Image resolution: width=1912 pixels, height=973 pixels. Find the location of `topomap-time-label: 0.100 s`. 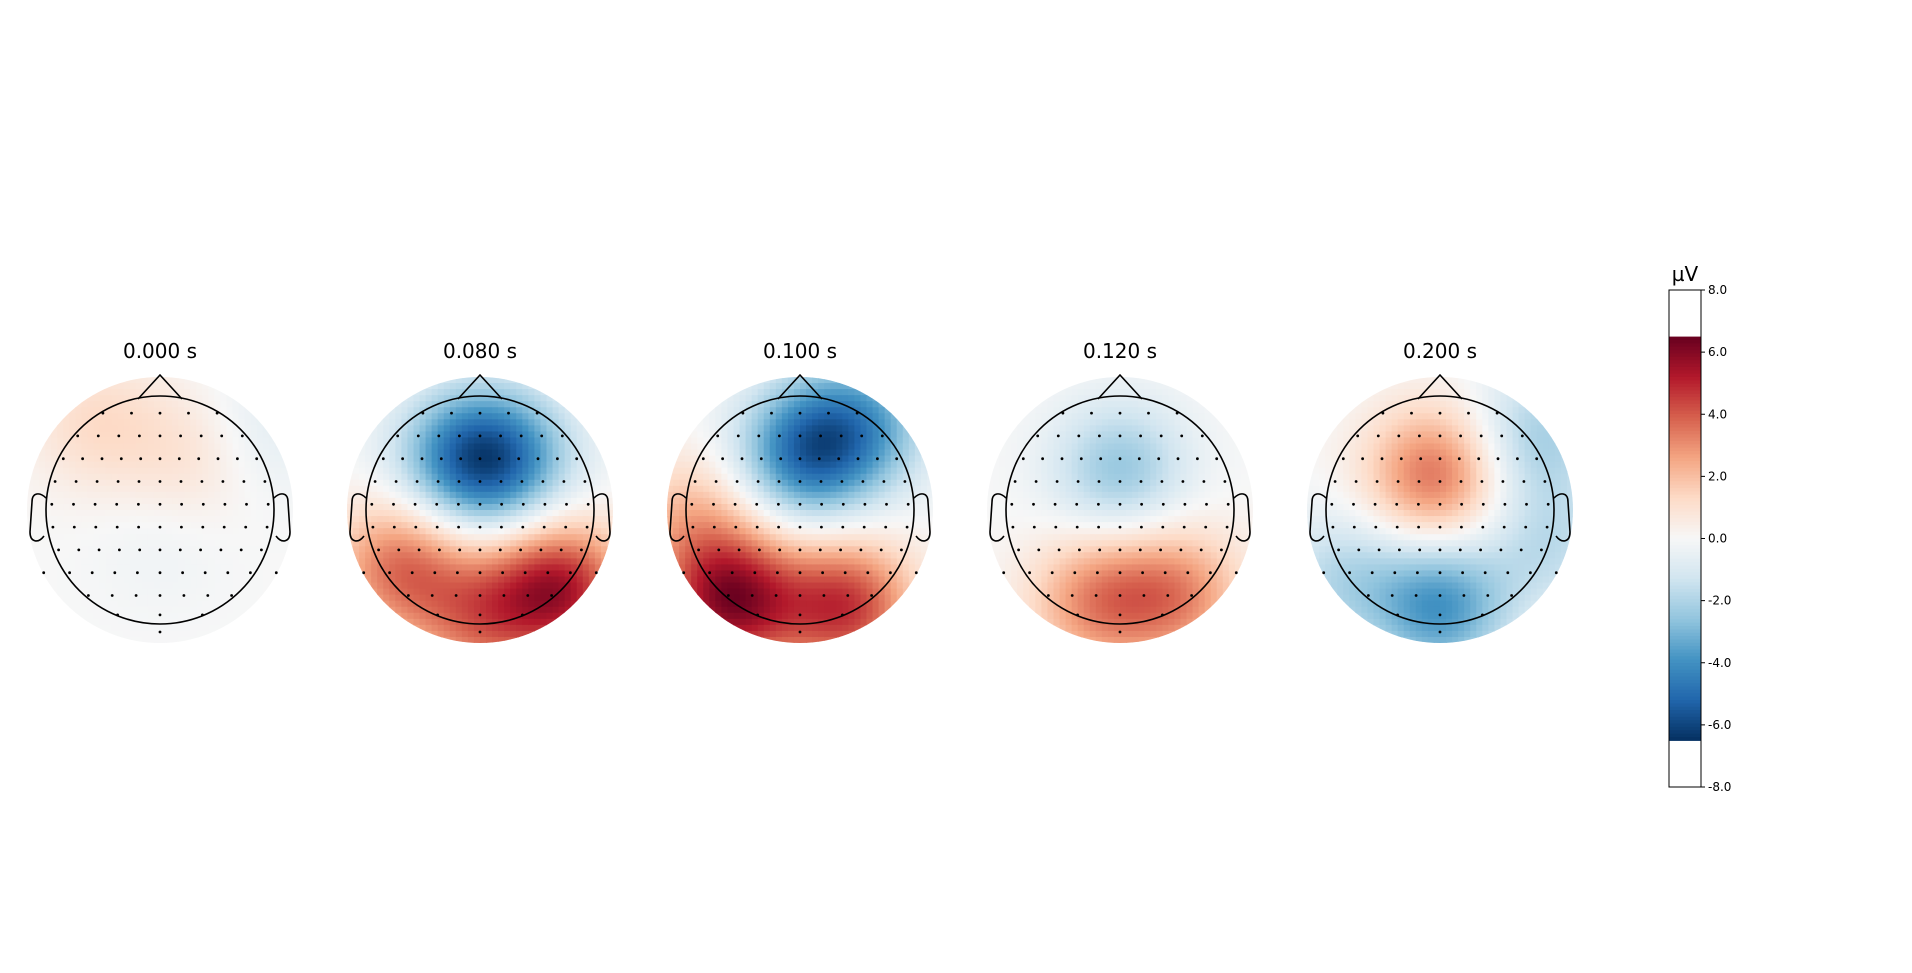

topomap-time-label: 0.100 s is located at coordinates (800, 351).